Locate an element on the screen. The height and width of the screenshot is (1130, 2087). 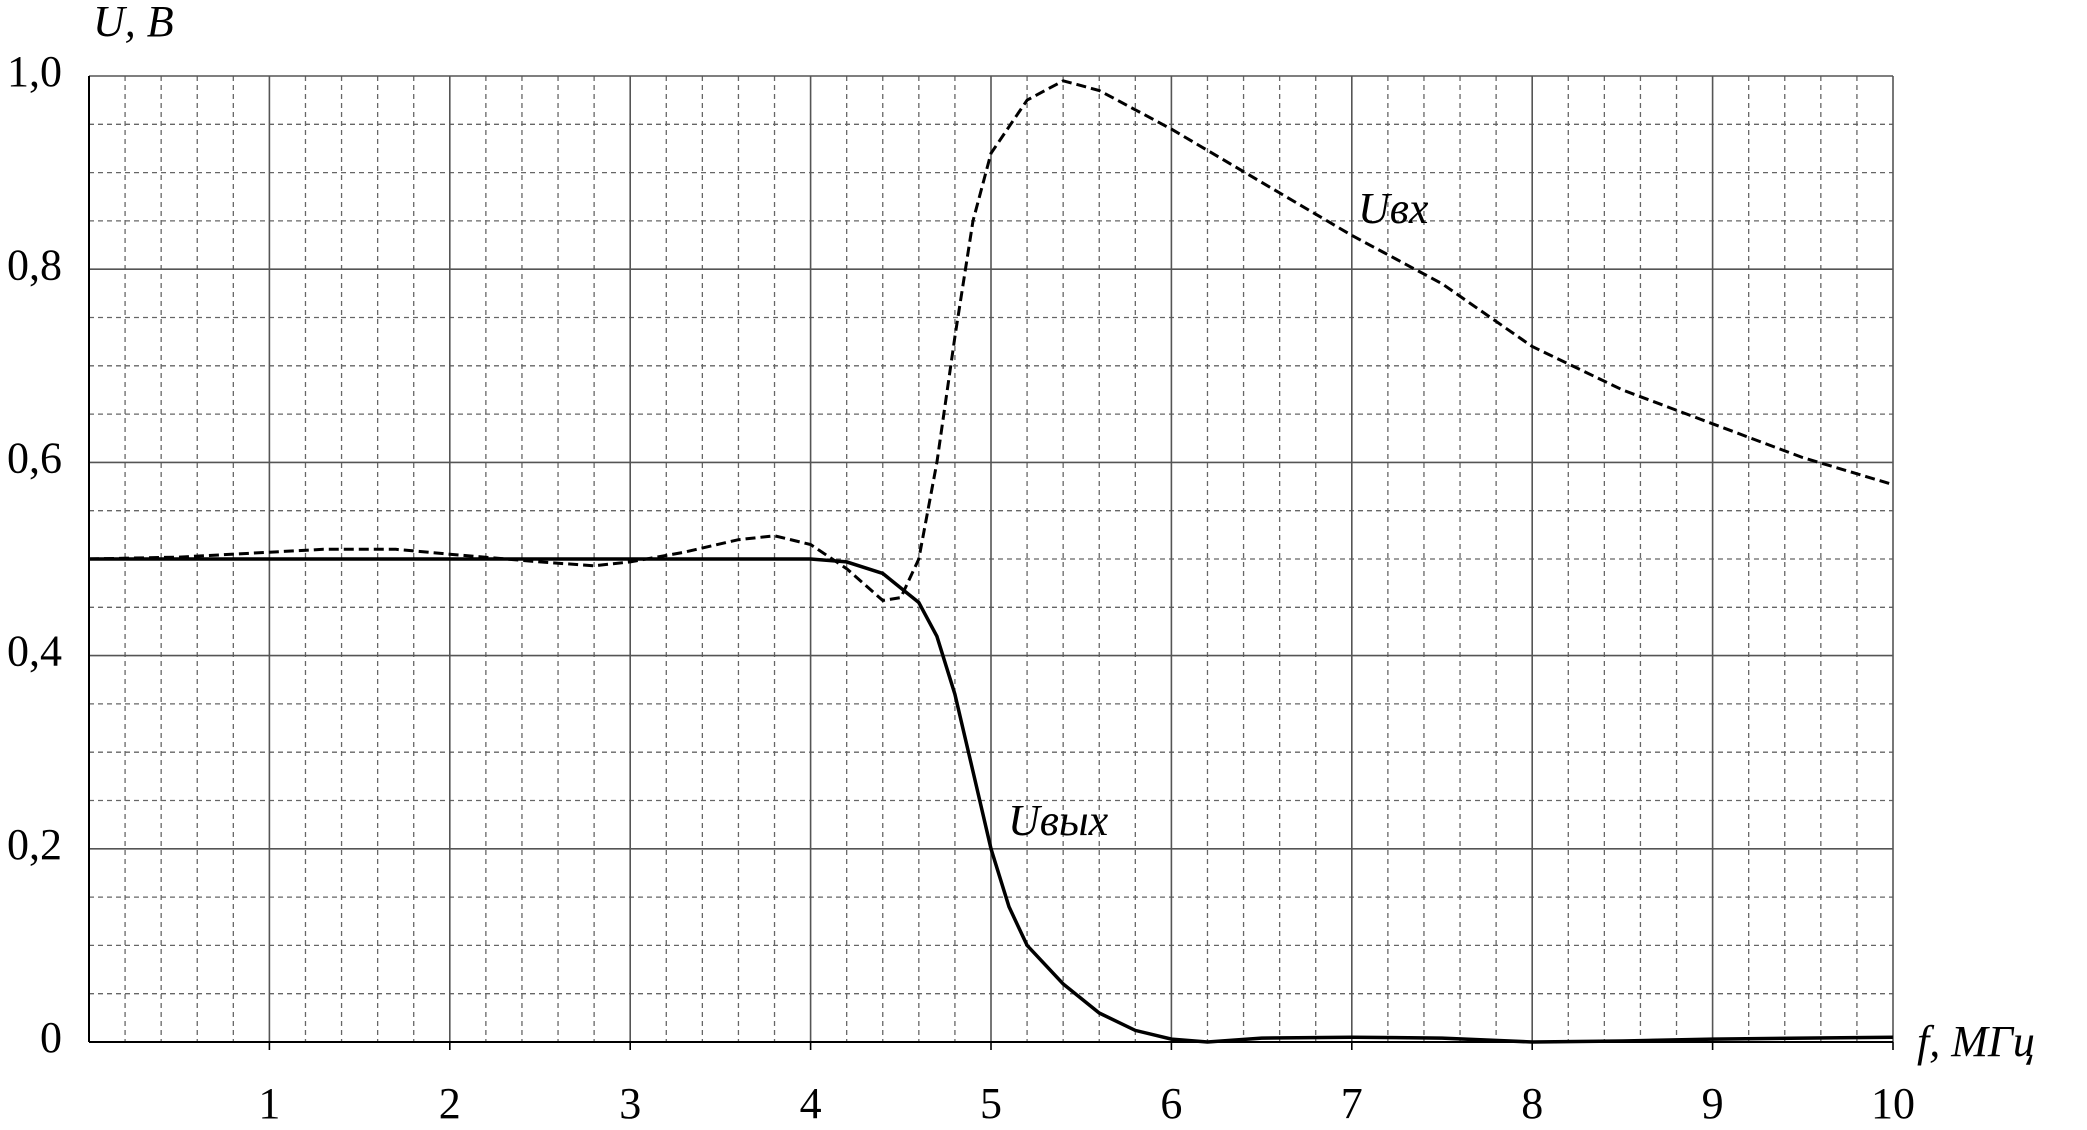
x-tick-label: 7 is located at coordinates (1352, 1103).